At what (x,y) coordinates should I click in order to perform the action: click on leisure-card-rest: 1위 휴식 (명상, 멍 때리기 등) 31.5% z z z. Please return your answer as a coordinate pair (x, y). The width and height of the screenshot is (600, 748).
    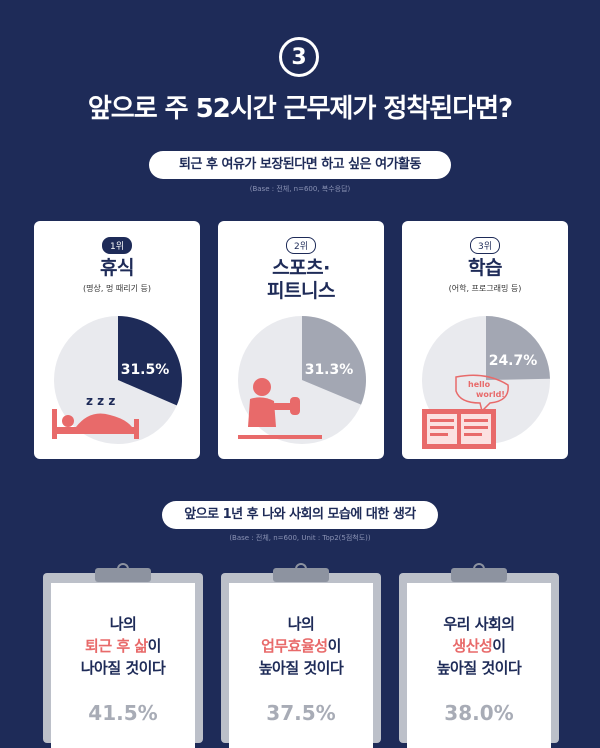
    Looking at the image, I should click on (117, 340).